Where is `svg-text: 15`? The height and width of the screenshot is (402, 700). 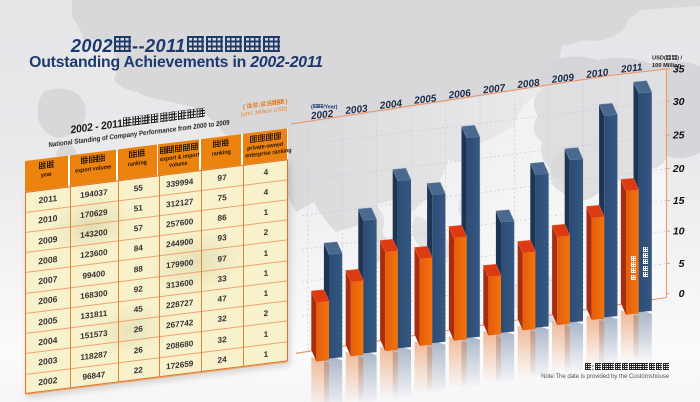
svg-text: 15 is located at coordinates (679, 201).